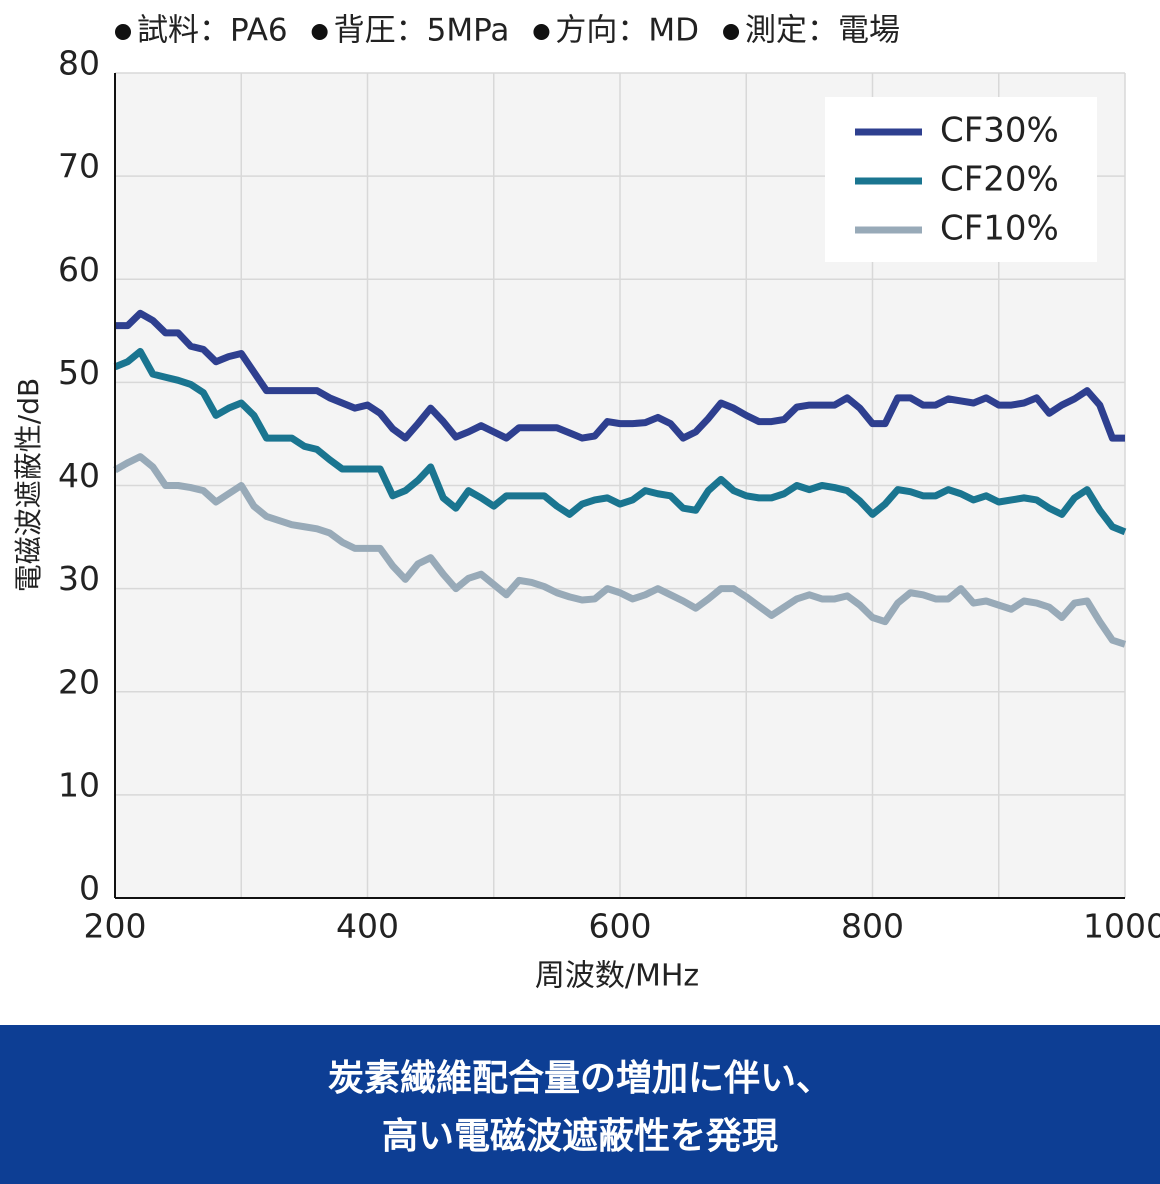  Describe the element at coordinates (422, 31) in the screenshot. I see `condition: 背圧：5MPa` at that location.